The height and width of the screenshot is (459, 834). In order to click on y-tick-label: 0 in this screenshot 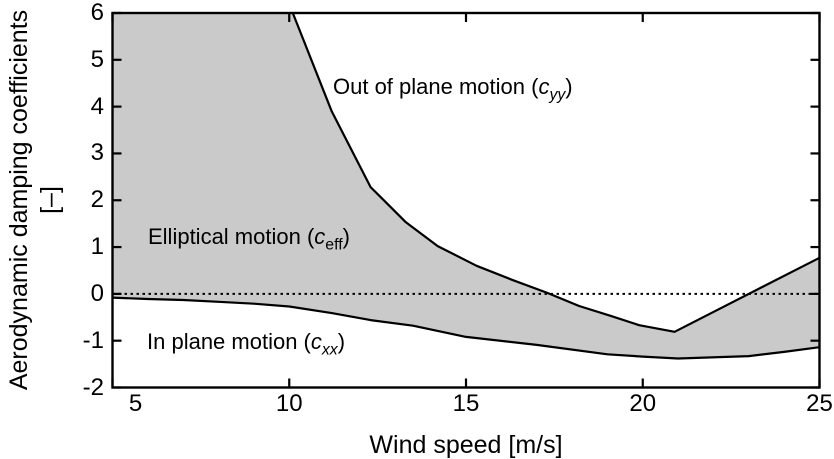, I will do `click(97, 293)`.